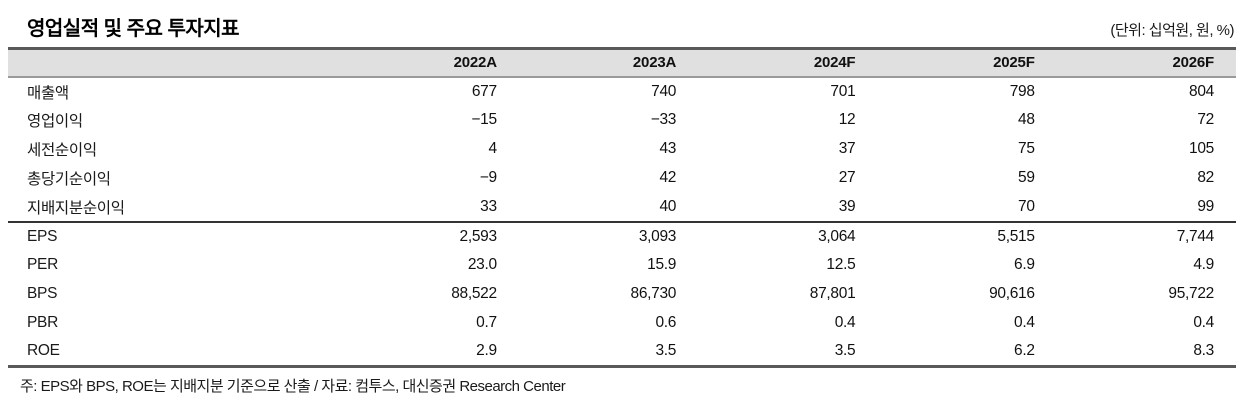 This screenshot has width=1244, height=405. Describe the element at coordinates (843, 91) in the screenshot. I see `table-cell: 701` at that location.